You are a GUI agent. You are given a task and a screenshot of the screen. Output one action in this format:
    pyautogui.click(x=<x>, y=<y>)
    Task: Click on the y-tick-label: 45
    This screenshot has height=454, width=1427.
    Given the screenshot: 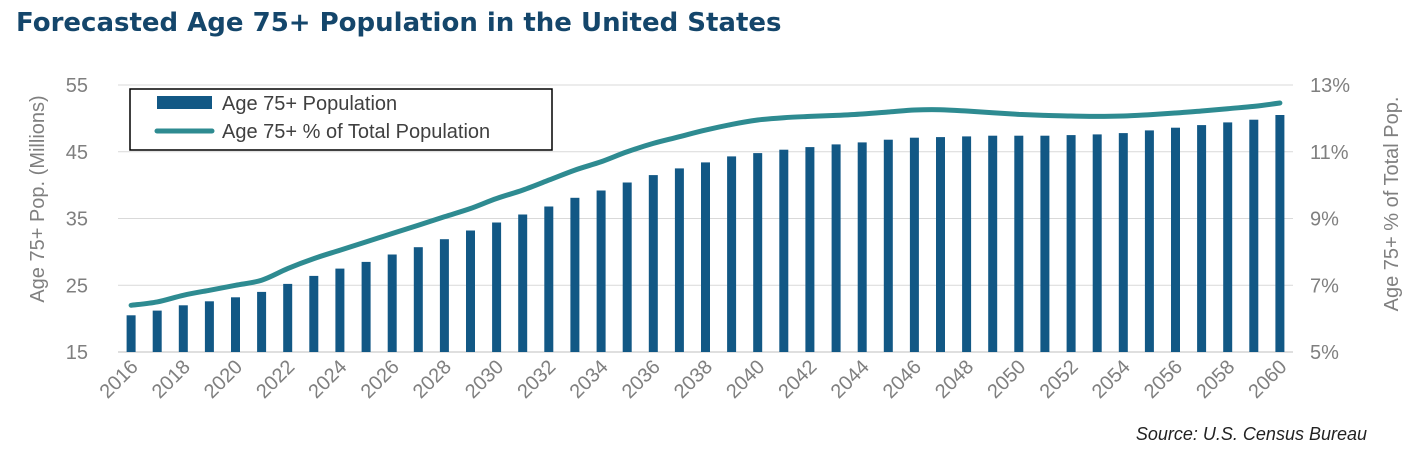 What is the action you would take?
    pyautogui.click(x=77, y=153)
    